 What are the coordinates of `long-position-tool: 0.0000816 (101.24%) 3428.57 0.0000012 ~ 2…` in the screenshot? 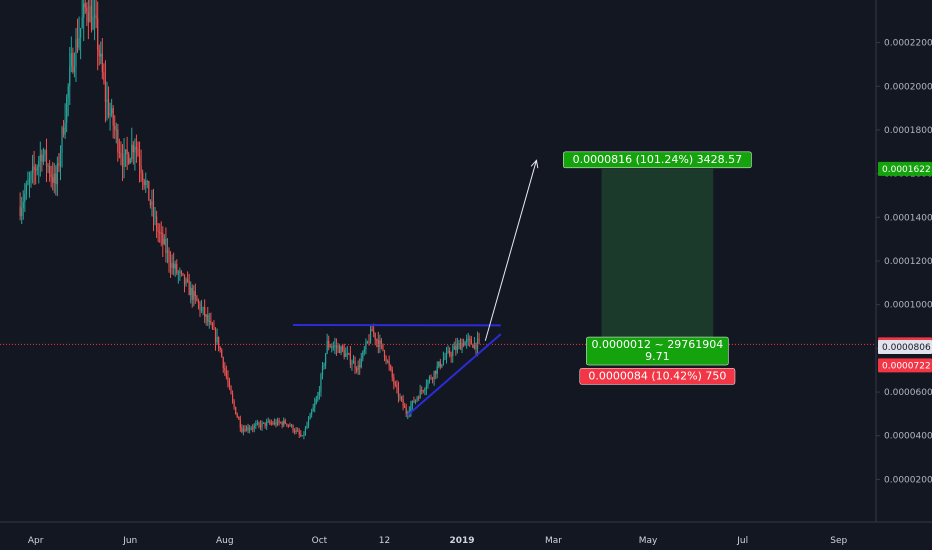 It's located at (657, 268).